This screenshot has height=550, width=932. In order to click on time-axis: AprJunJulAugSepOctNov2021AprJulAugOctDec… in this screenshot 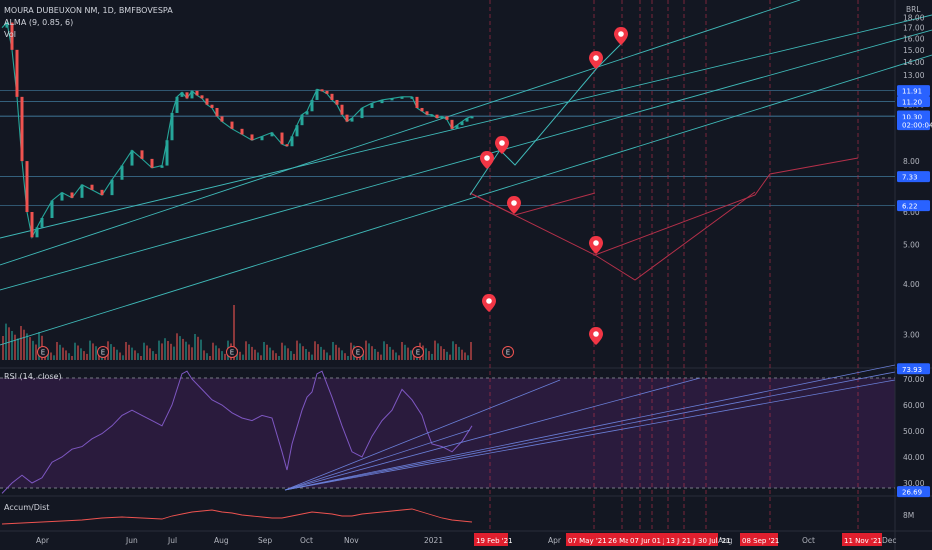, I will do `click(466, 539)`.